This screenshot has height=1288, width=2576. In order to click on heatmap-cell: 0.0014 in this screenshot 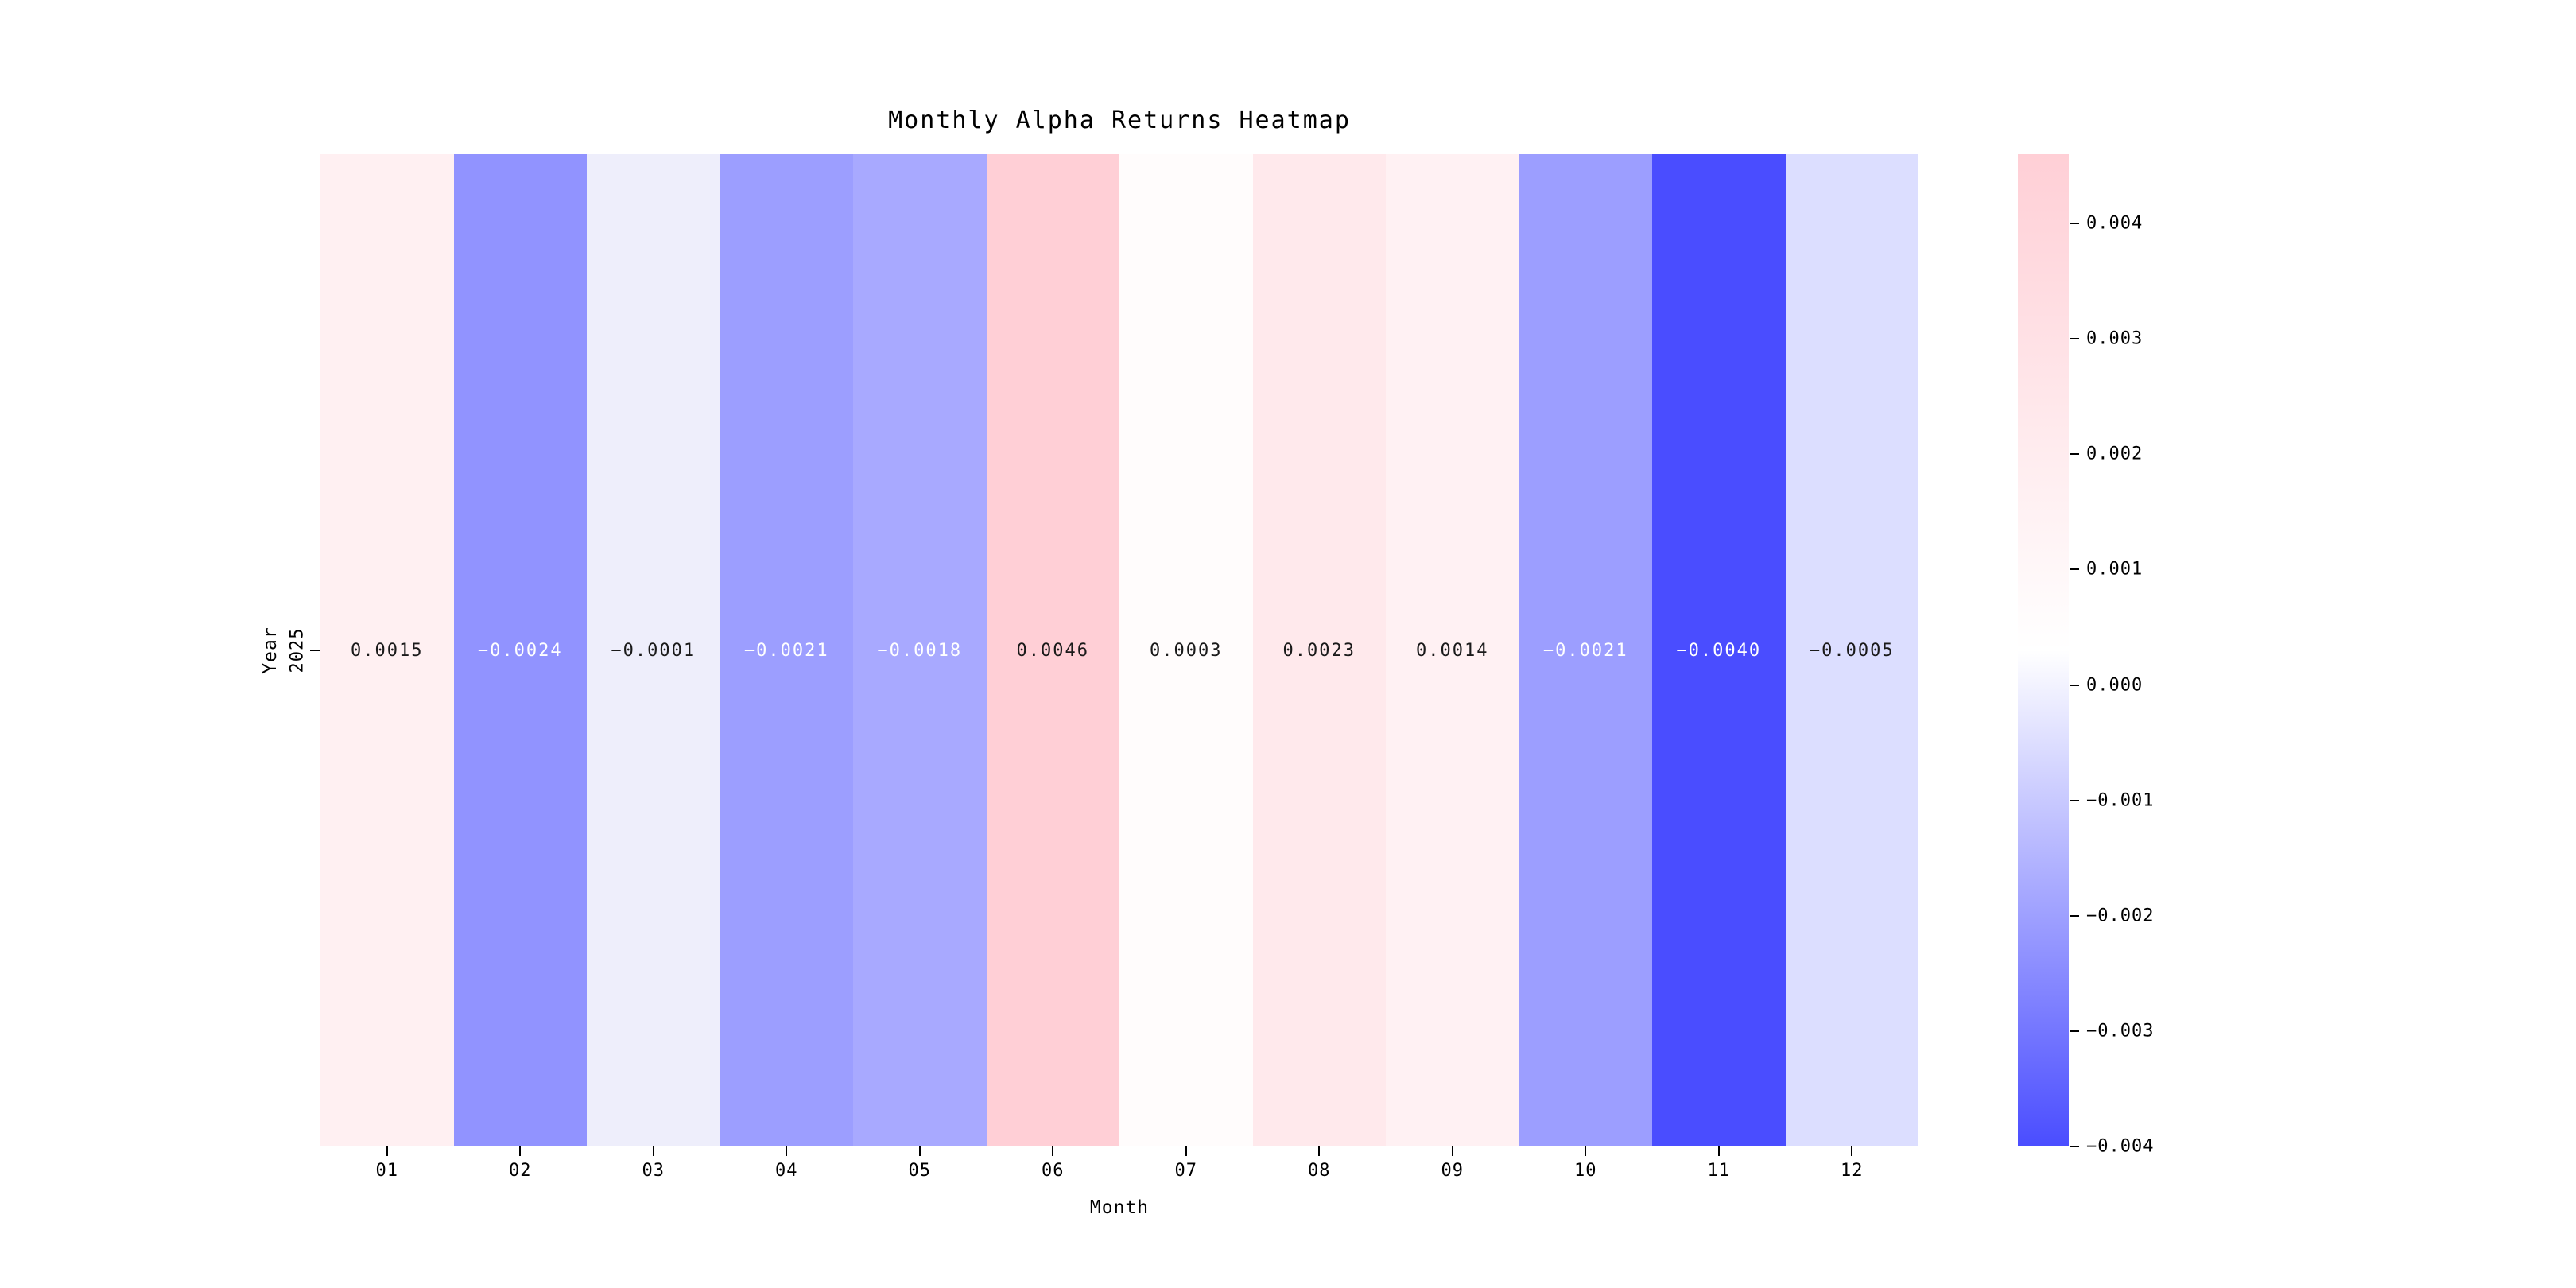, I will do `click(1453, 650)`.